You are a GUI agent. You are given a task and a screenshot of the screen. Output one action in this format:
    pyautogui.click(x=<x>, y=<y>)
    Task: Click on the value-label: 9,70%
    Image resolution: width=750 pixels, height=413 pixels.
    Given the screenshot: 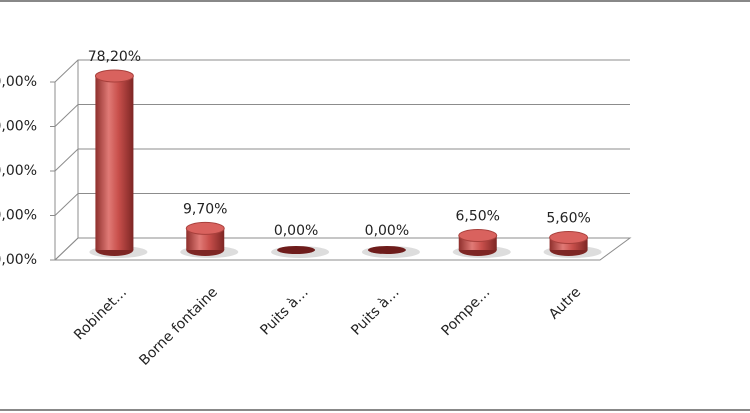 What is the action you would take?
    pyautogui.click(x=205, y=209)
    